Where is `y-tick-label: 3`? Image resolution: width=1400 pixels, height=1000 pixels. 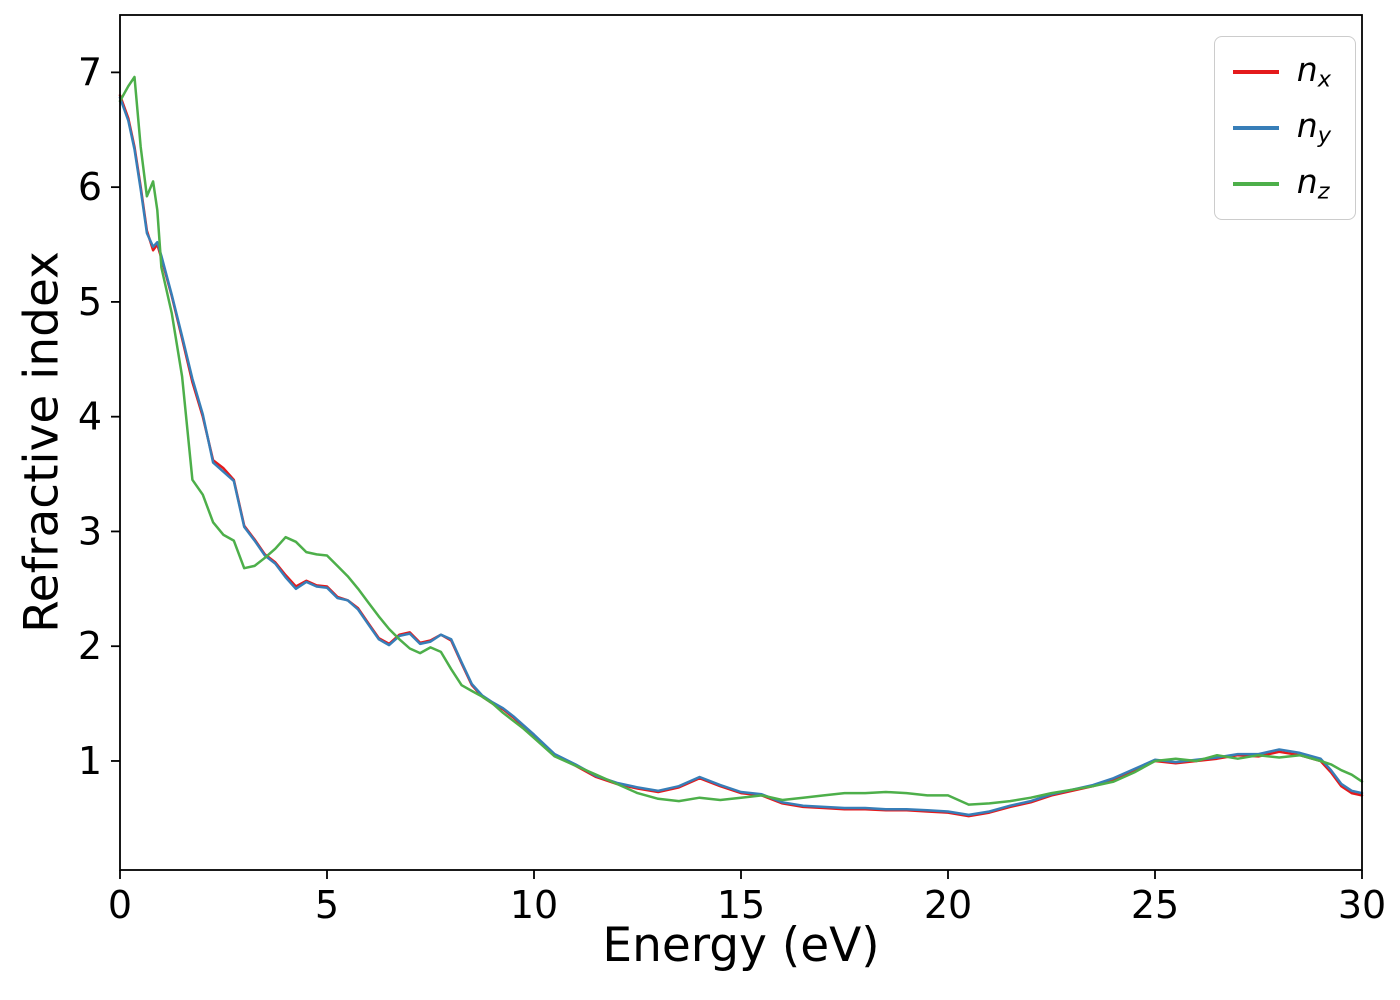 y-tick-label: 3 is located at coordinates (90, 531).